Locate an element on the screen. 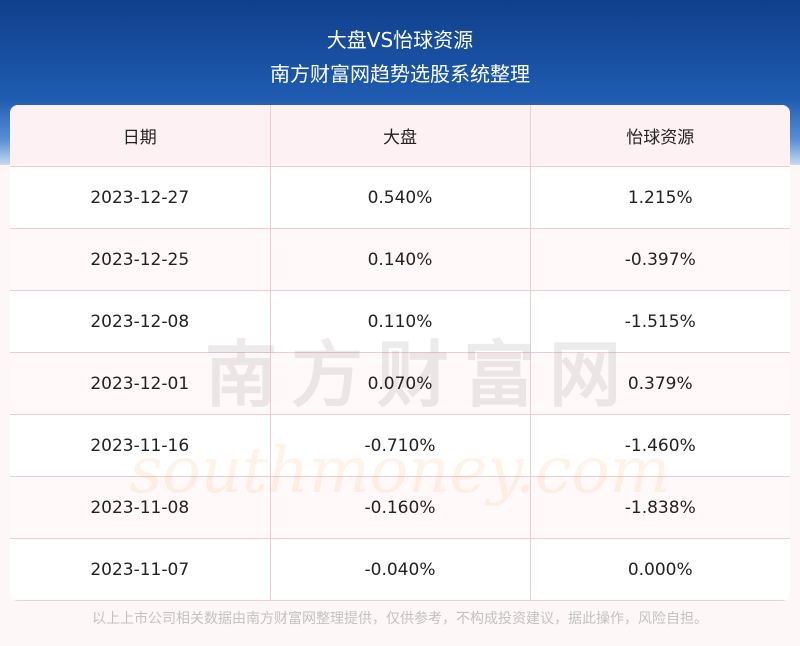 Image resolution: width=800 pixels, height=646 pixels. header-row: 日期 大盘 怡球资源 is located at coordinates (400, 136).